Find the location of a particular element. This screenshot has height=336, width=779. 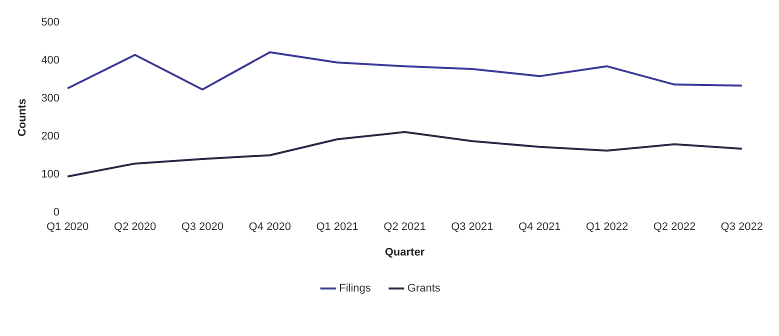

y-tick-label: 400 is located at coordinates (50, 60).